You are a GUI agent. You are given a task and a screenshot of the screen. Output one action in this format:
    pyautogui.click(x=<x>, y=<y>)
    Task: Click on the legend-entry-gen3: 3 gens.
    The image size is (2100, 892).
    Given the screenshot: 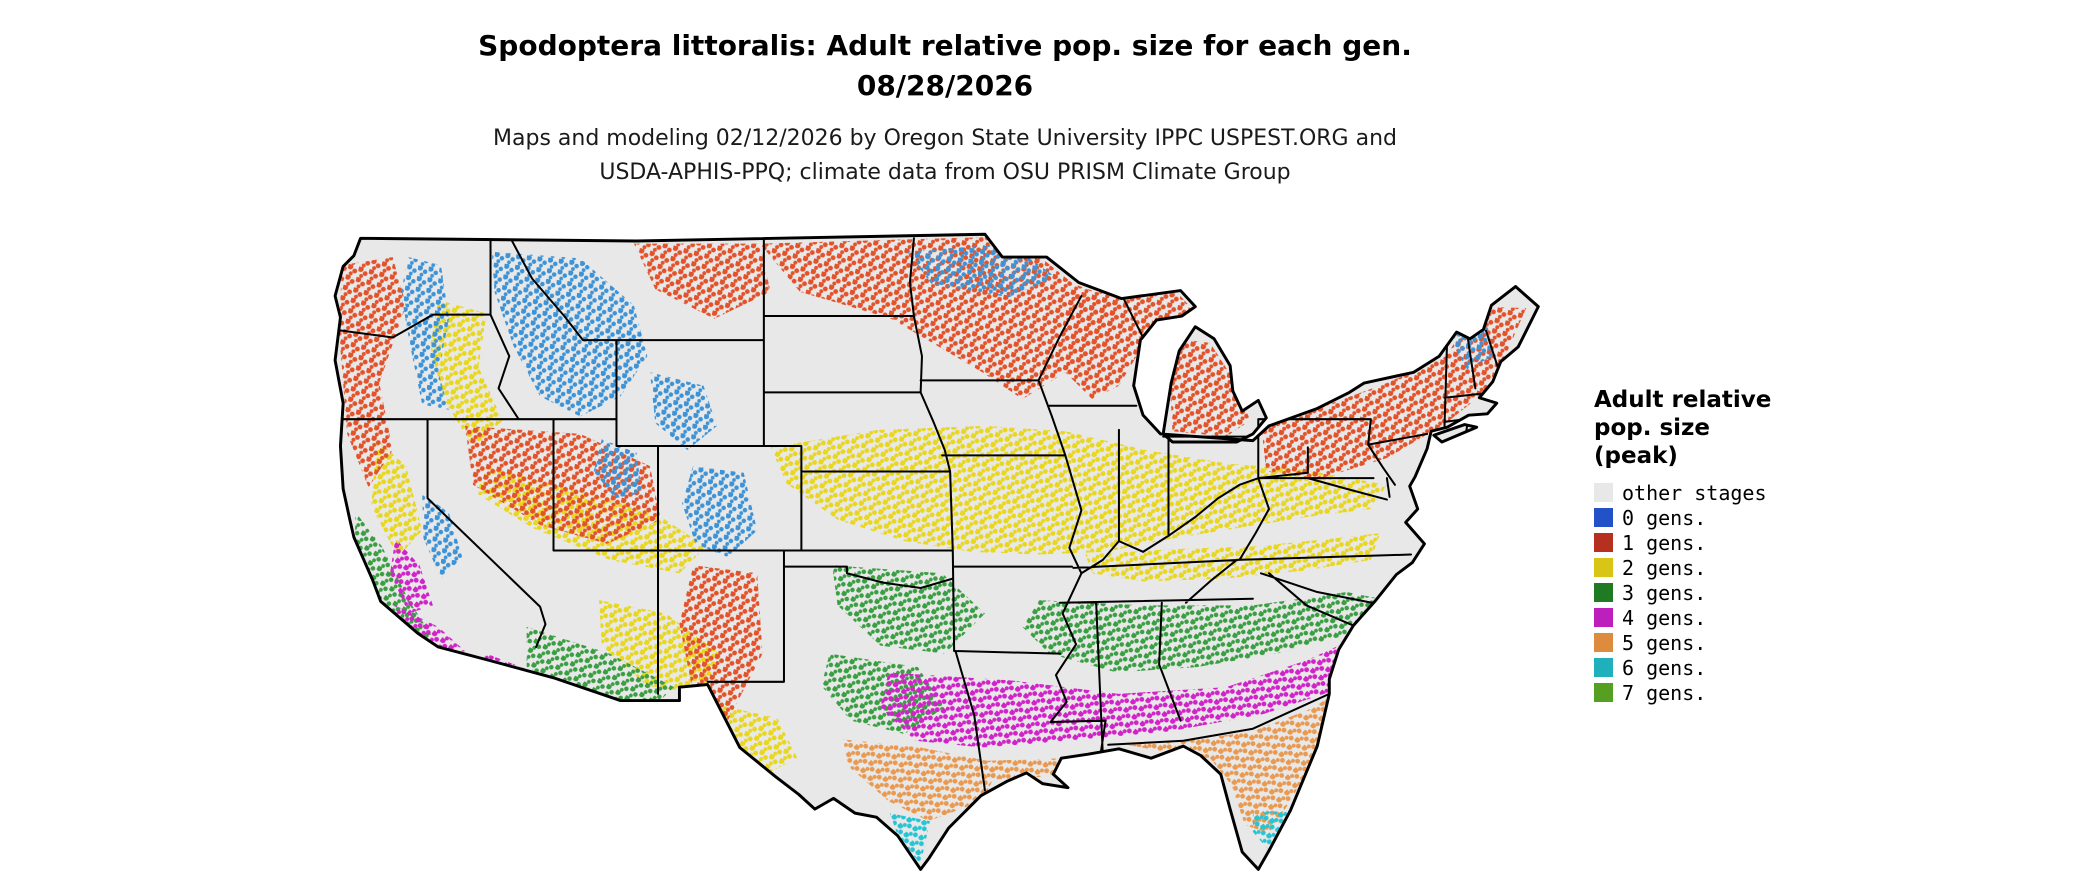 What is the action you would take?
    pyautogui.click(x=1744, y=592)
    